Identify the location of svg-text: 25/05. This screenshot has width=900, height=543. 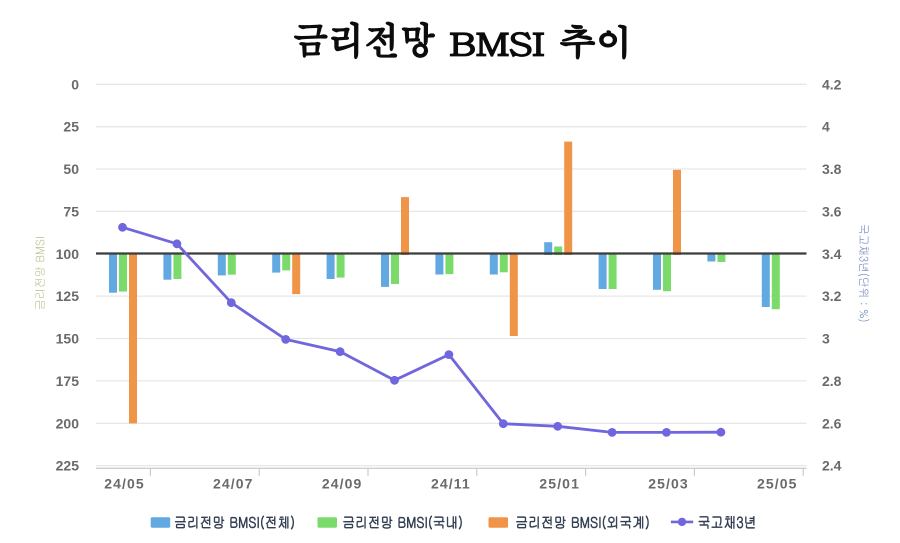
(777, 484).